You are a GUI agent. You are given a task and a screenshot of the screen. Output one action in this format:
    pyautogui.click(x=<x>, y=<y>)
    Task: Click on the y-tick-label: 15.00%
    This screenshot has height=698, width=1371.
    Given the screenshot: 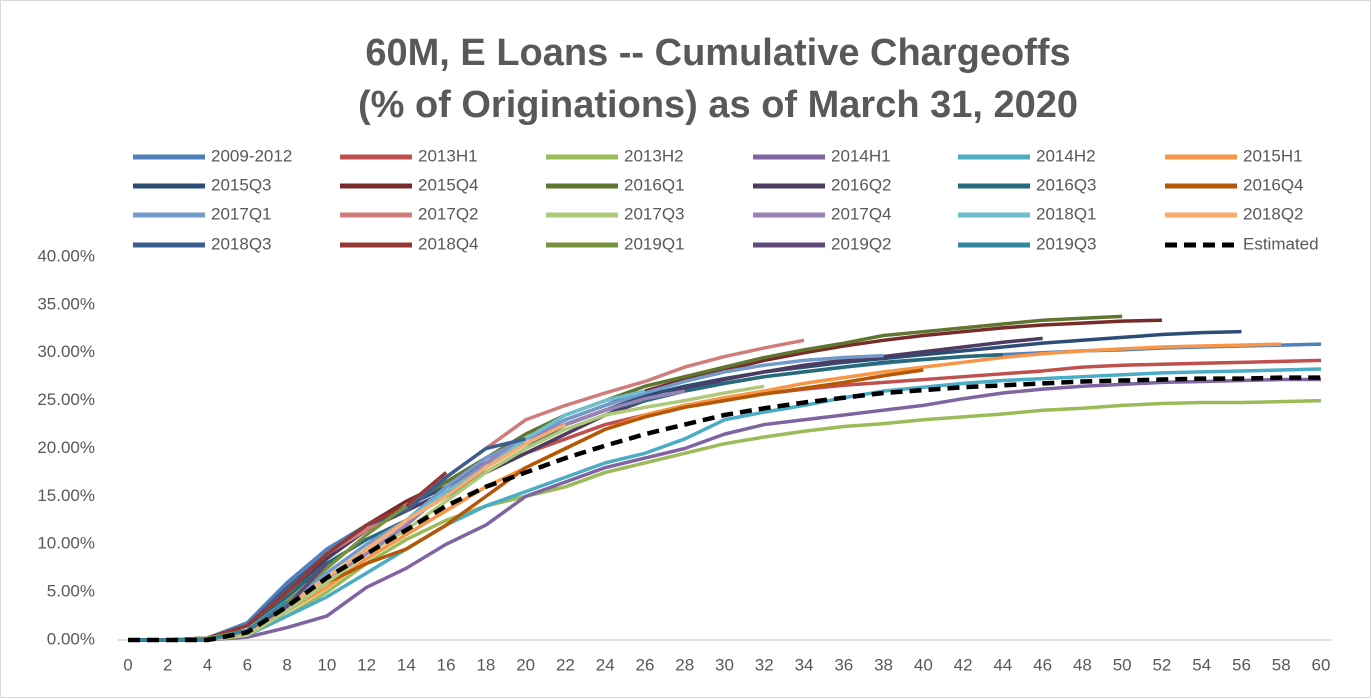 What is the action you would take?
    pyautogui.click(x=66, y=495)
    